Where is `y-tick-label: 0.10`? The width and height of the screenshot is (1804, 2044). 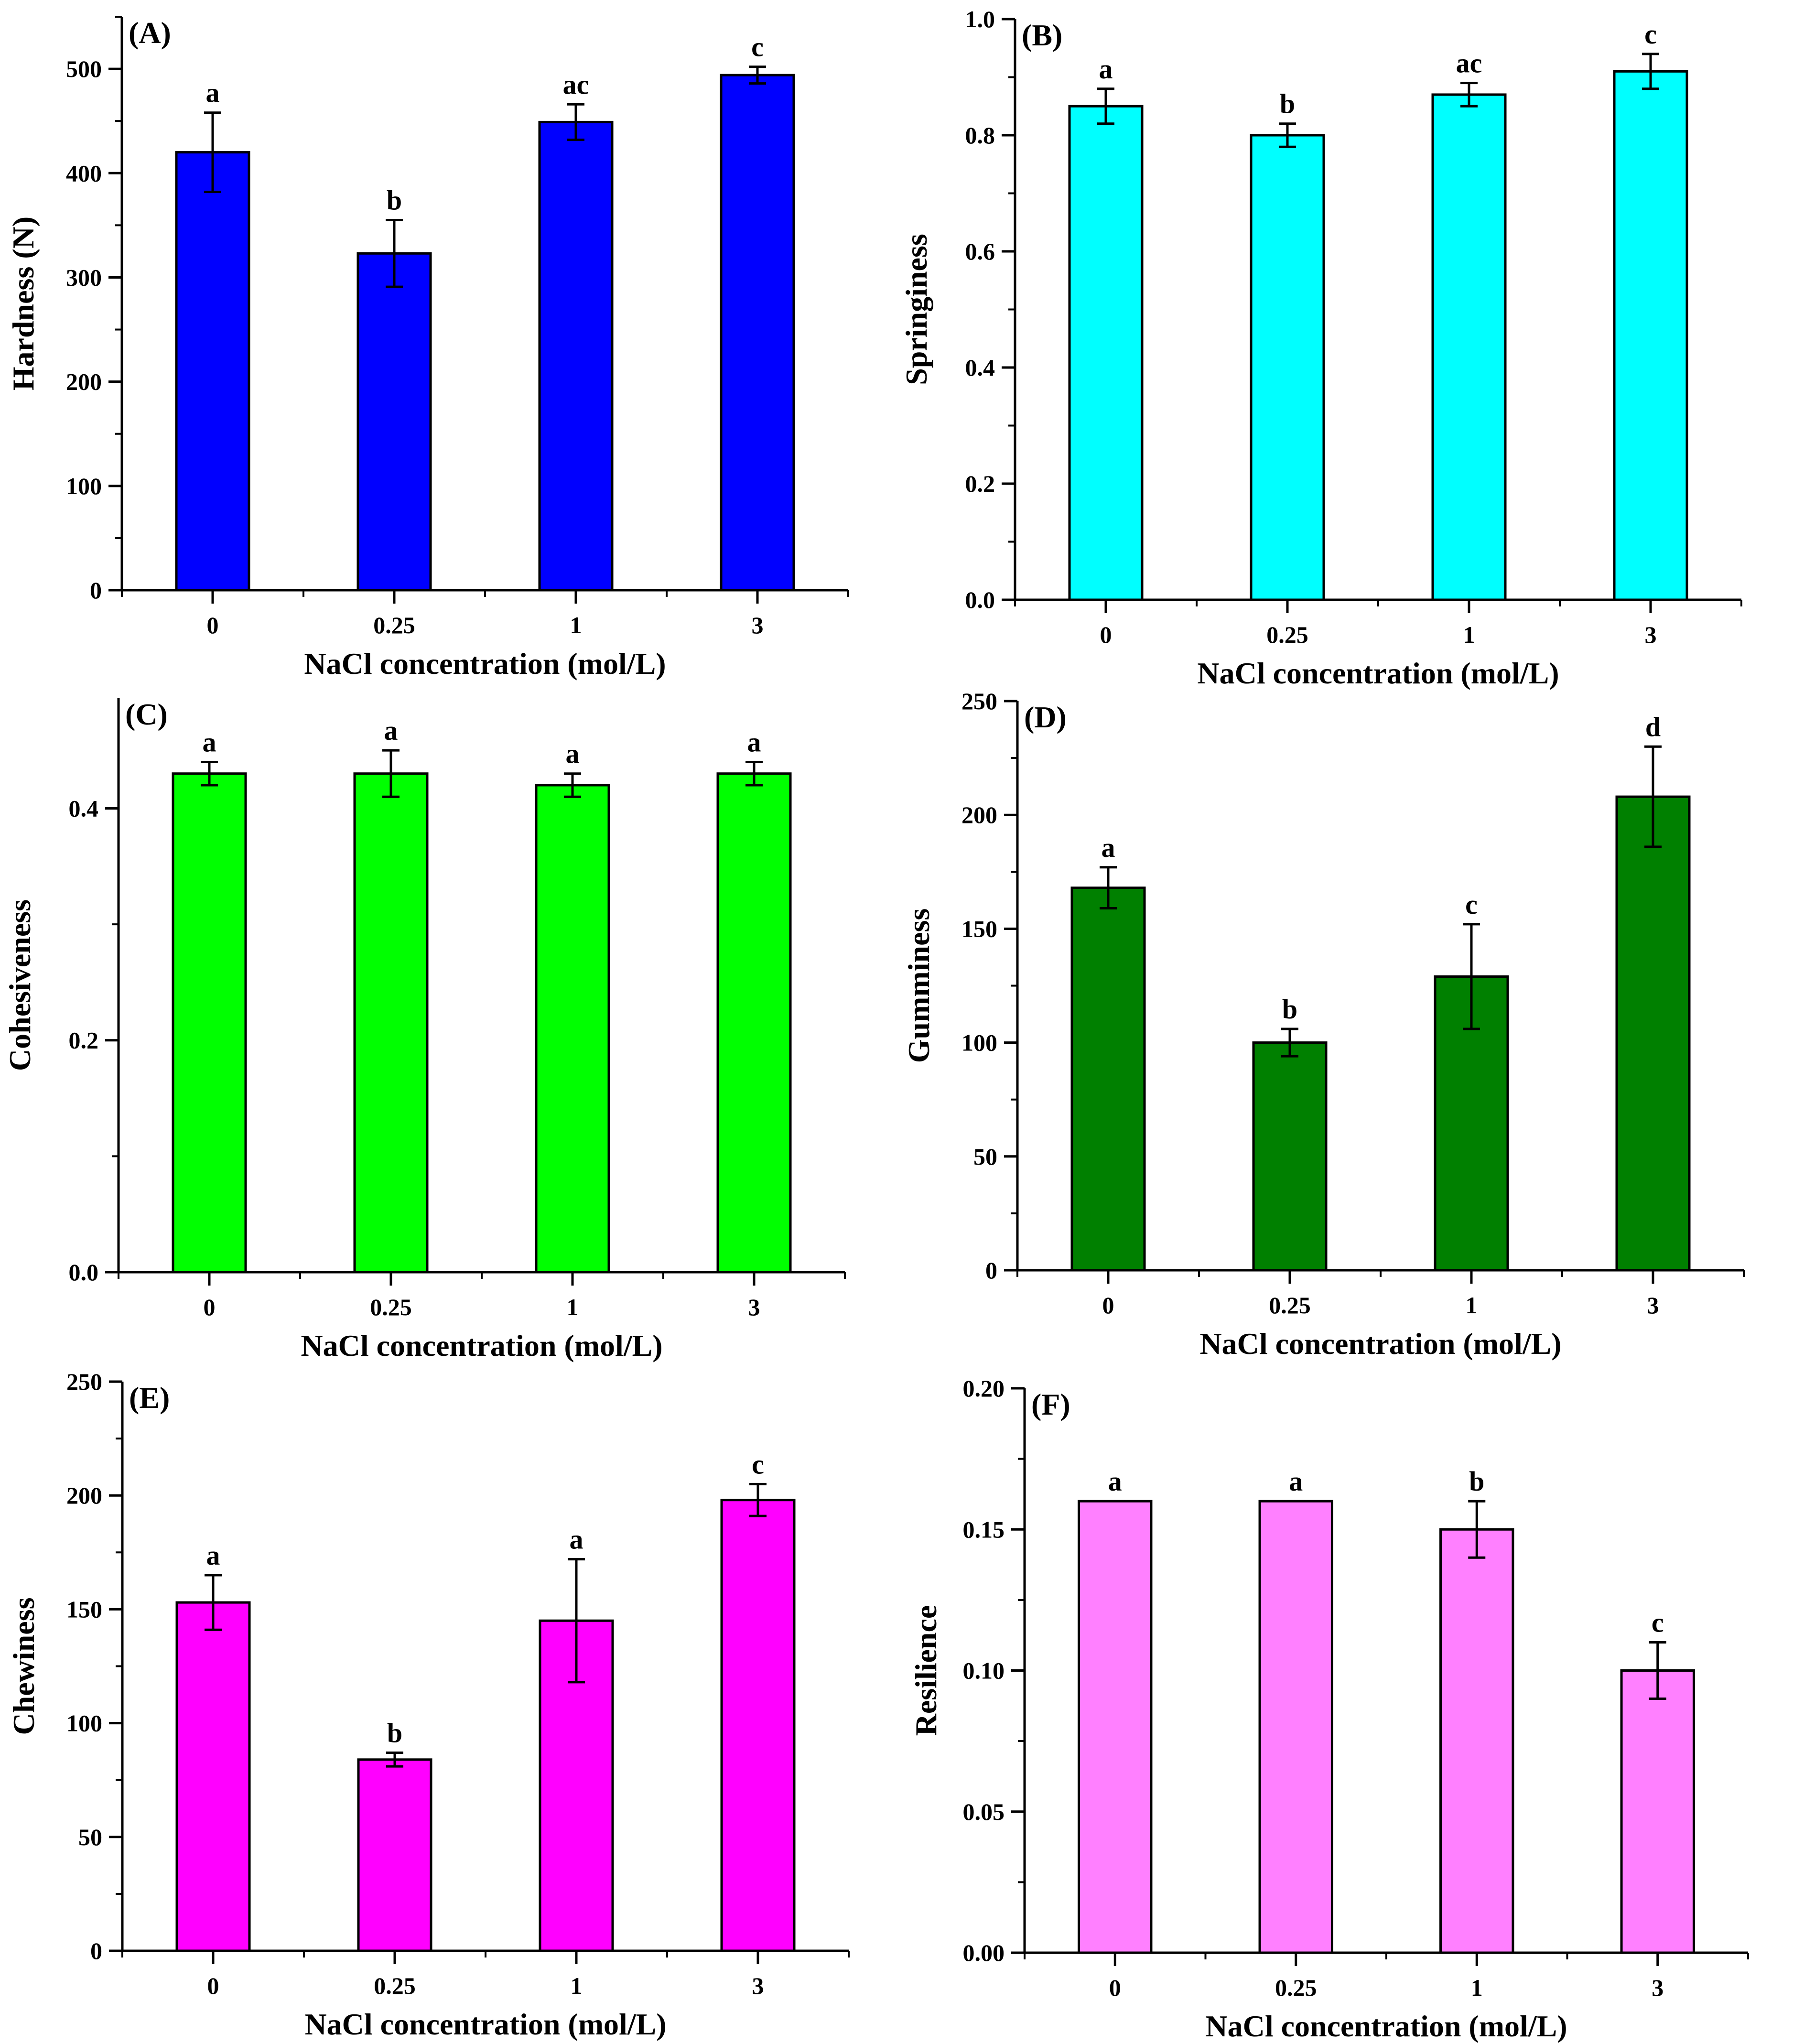
y-tick-label: 0.10 is located at coordinates (984, 1670).